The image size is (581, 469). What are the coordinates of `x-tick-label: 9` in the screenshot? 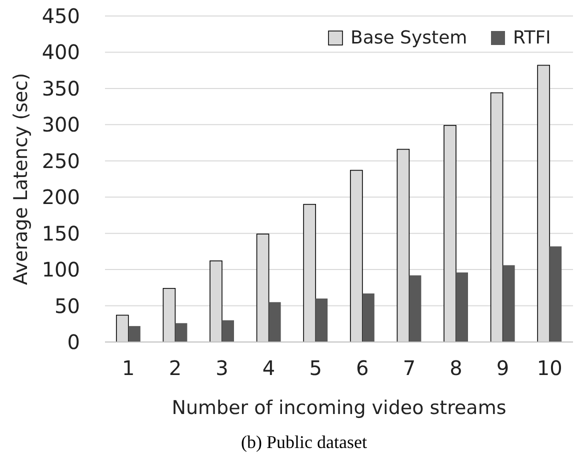 It's located at (503, 368).